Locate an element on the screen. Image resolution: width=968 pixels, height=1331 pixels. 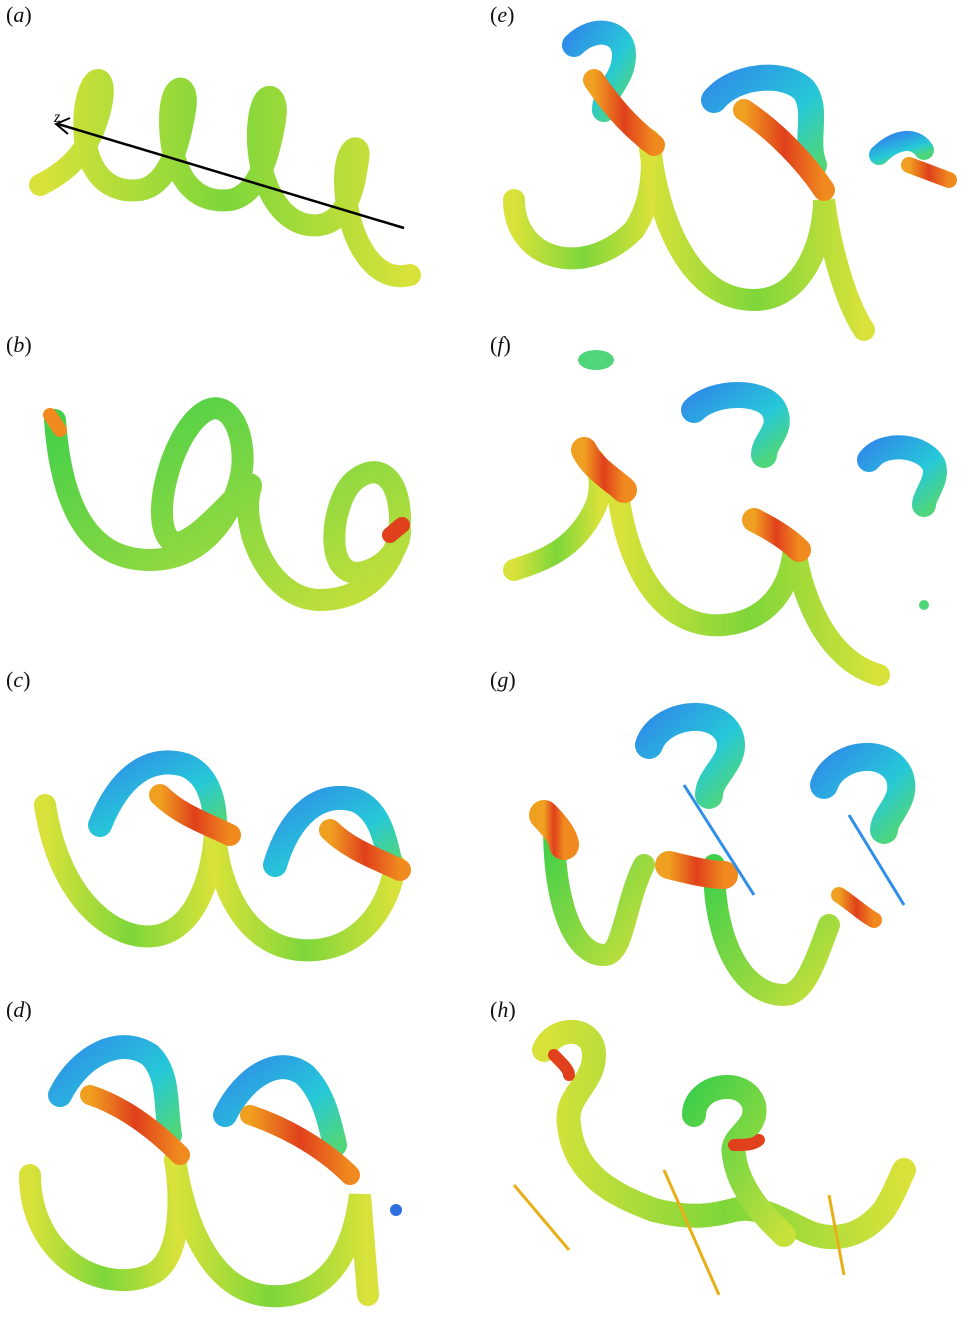
vortex-helix-b is located at coordinates (227, 504).